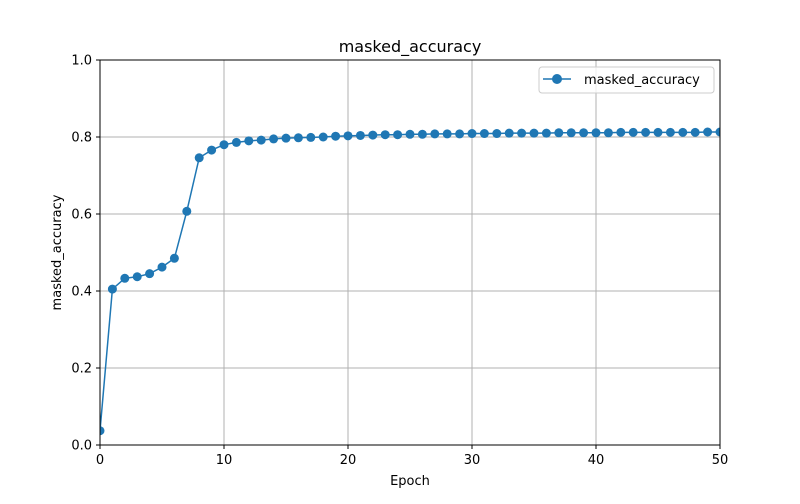 The height and width of the screenshot is (504, 800). Describe the element at coordinates (642, 80) in the screenshot. I see `legend-label: masked_accuracy` at that location.